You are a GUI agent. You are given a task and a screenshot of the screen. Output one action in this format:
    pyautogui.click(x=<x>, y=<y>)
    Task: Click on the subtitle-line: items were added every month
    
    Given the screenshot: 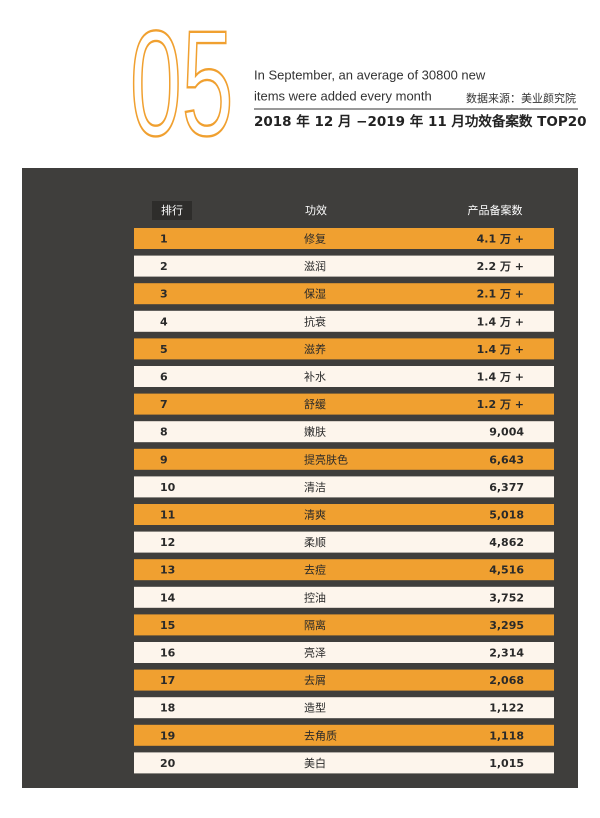 What is the action you would take?
    pyautogui.click(x=343, y=95)
    